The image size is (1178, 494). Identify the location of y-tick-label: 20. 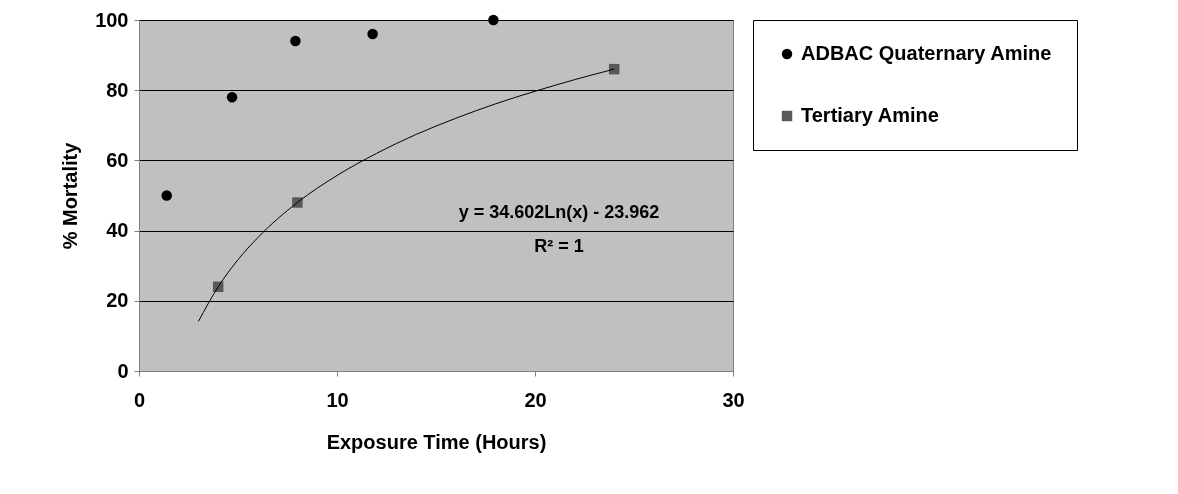
(117, 300).